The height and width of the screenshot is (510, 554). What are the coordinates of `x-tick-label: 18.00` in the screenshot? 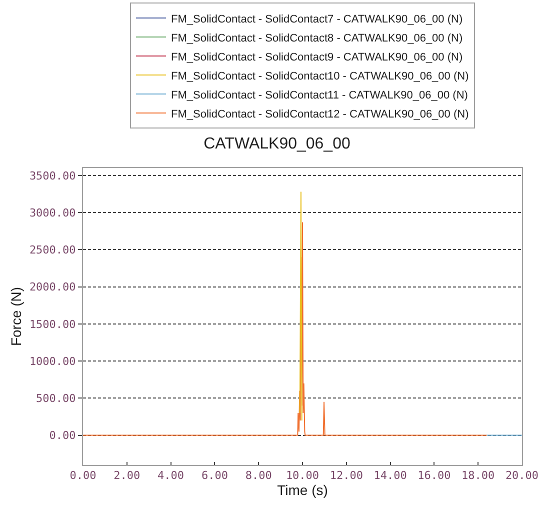 It's located at (478, 475).